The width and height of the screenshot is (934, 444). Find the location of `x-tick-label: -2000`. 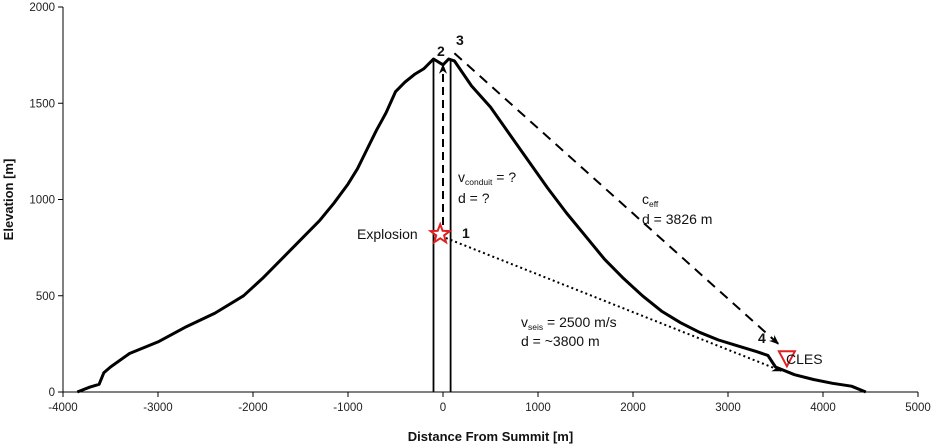

x-tick-label: -2000 is located at coordinates (252, 408).